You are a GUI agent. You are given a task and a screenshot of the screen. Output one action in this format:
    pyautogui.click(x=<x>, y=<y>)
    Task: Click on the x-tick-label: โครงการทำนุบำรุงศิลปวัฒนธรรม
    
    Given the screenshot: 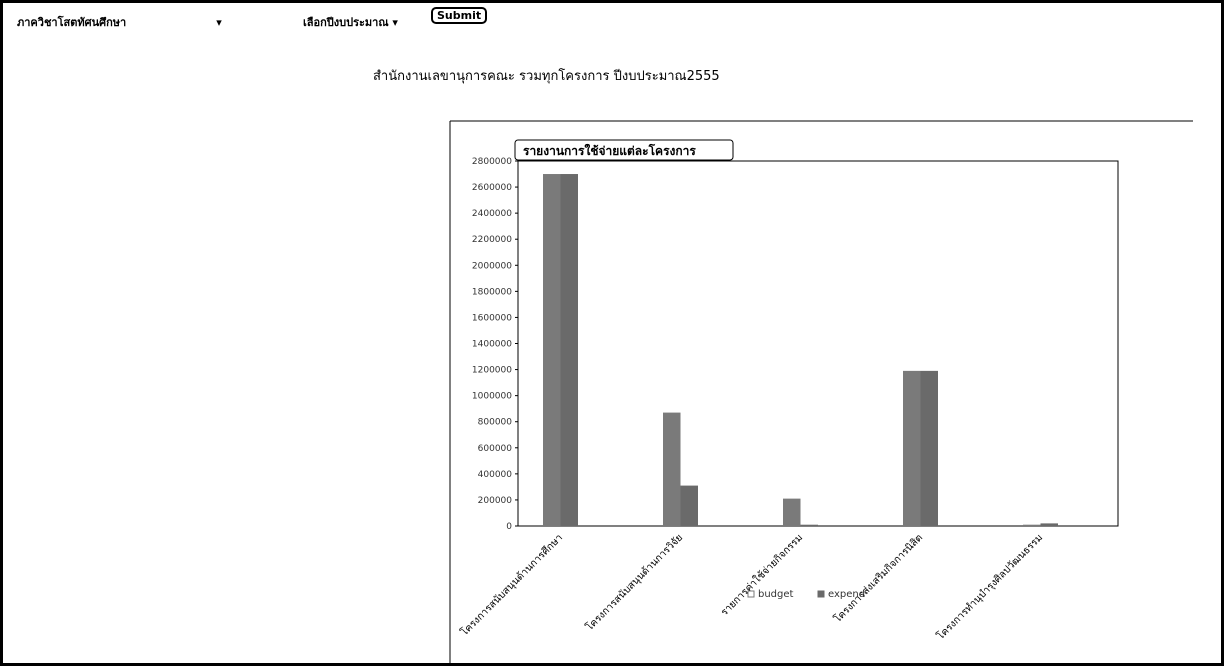 What is the action you would take?
    pyautogui.click(x=989, y=586)
    